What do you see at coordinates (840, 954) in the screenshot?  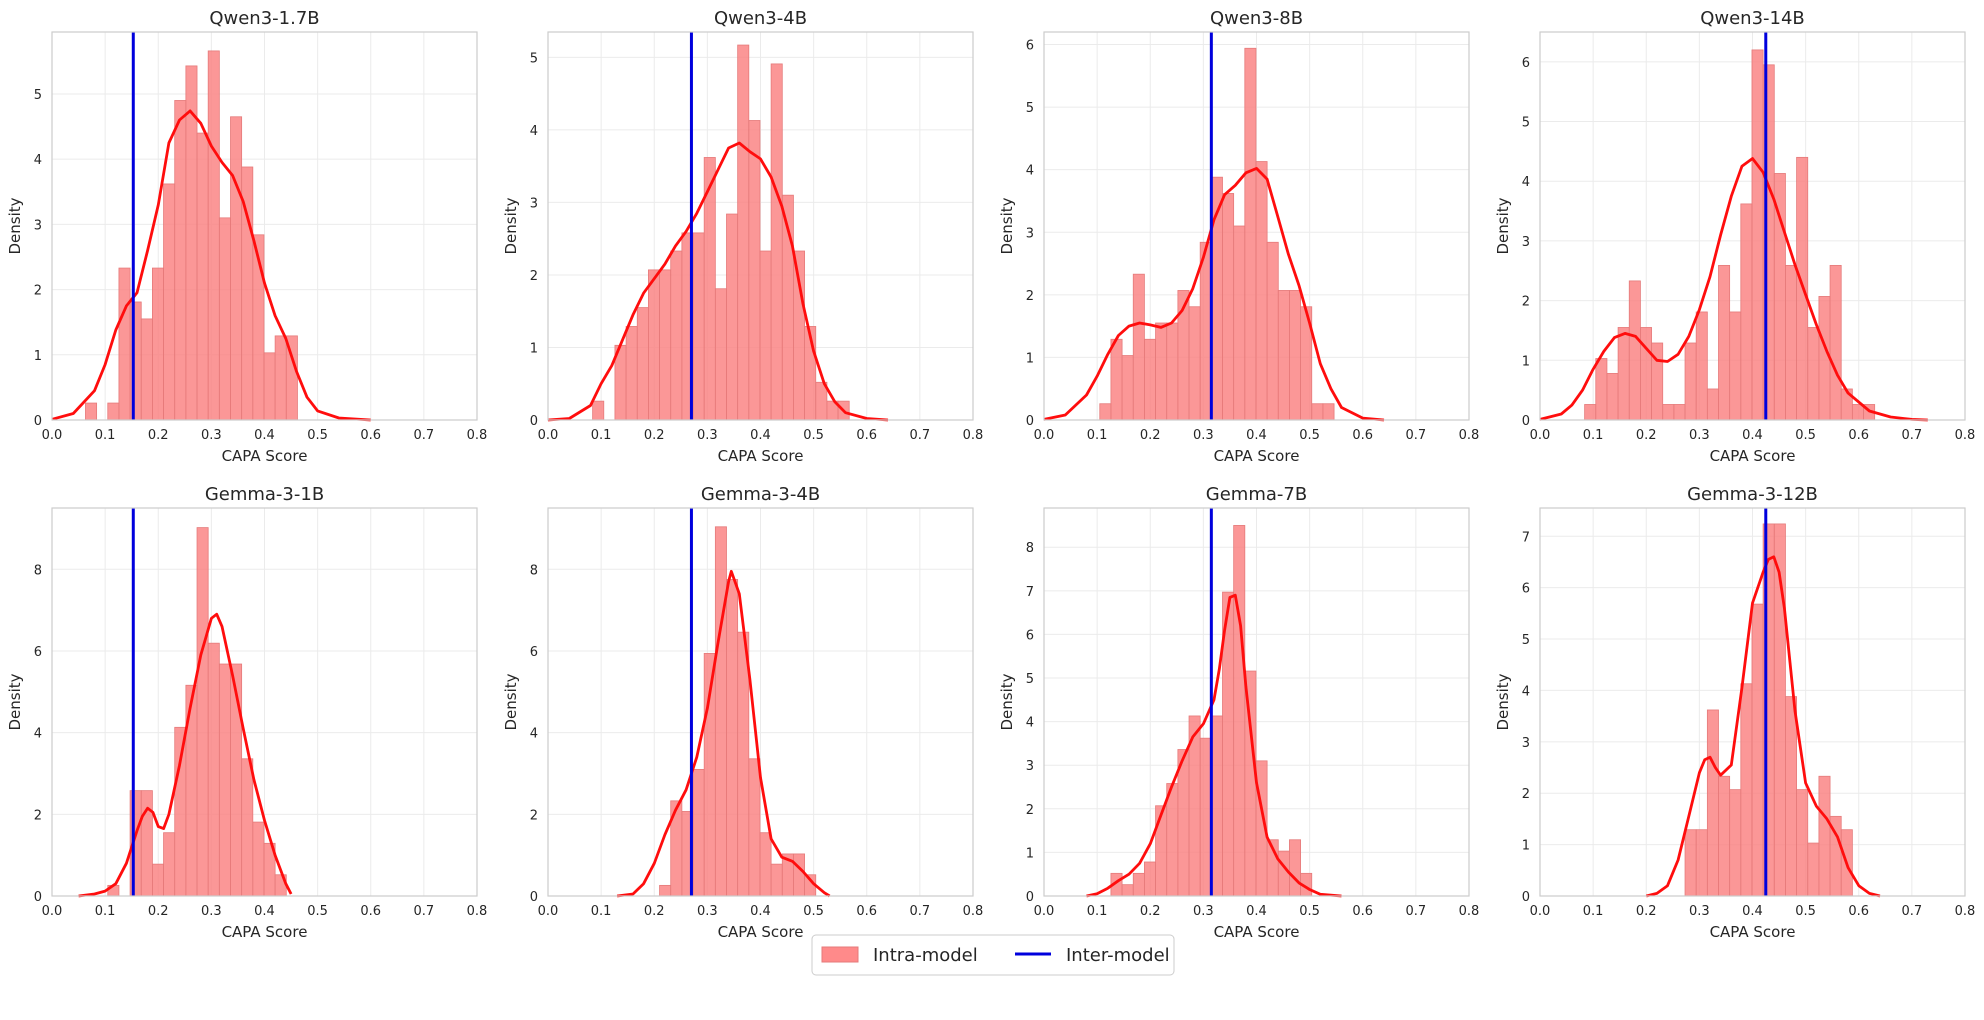 I see `legend-intra-swatch` at bounding box center [840, 954].